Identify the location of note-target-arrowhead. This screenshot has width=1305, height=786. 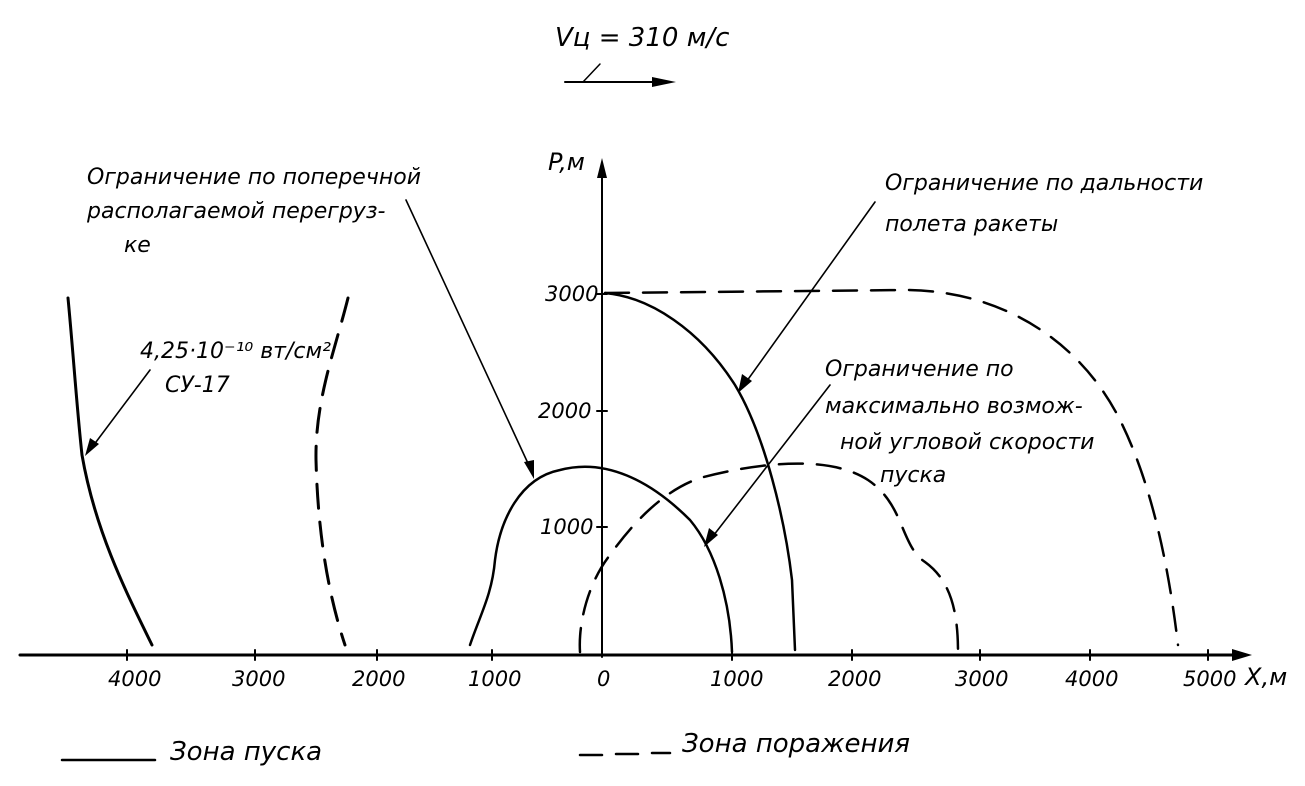
(92, 447).